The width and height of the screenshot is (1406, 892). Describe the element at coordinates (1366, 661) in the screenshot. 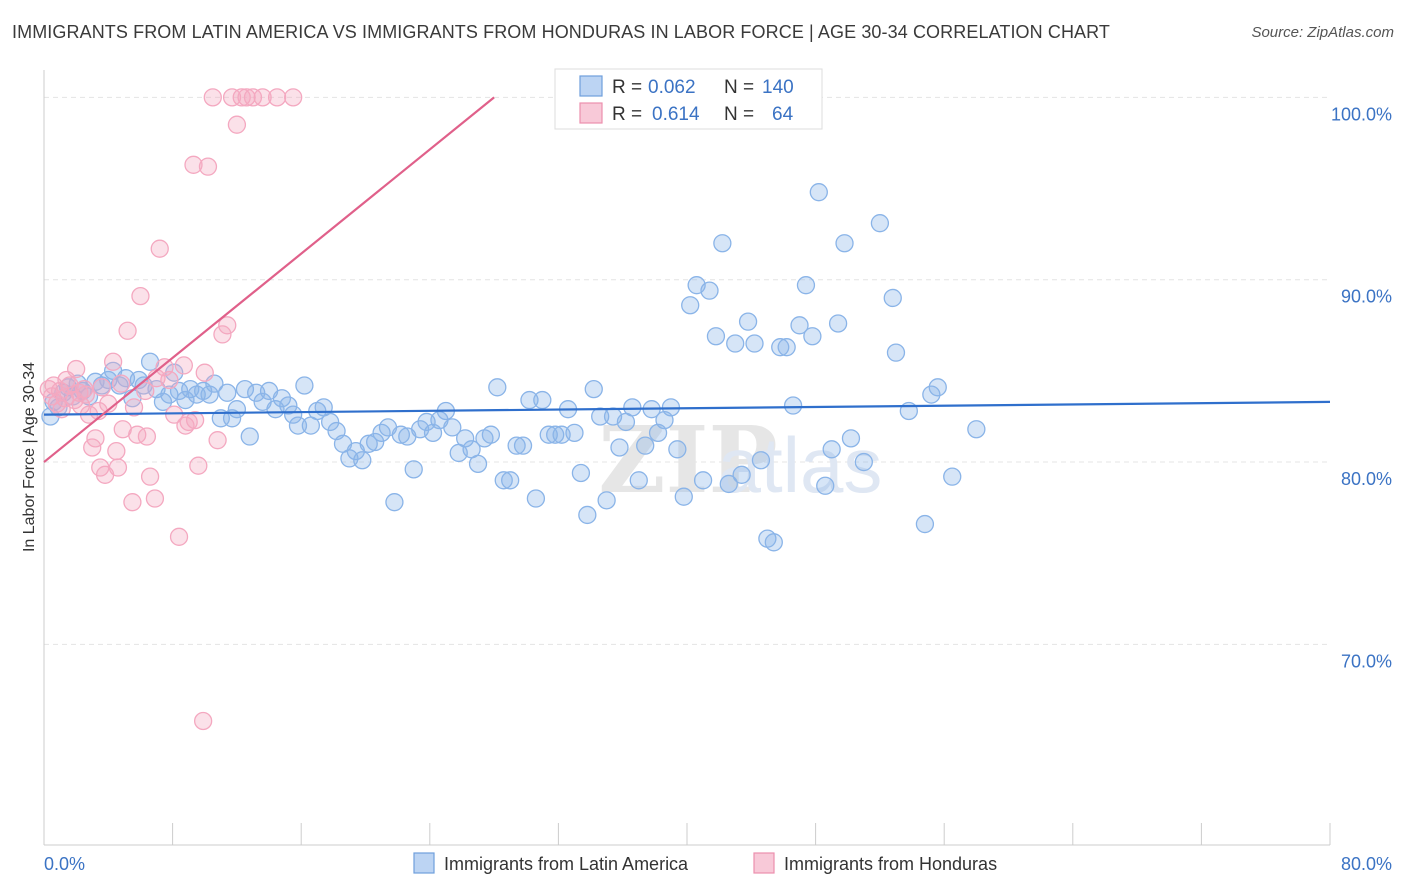

I see `y-tick-label: 70.0%` at that location.